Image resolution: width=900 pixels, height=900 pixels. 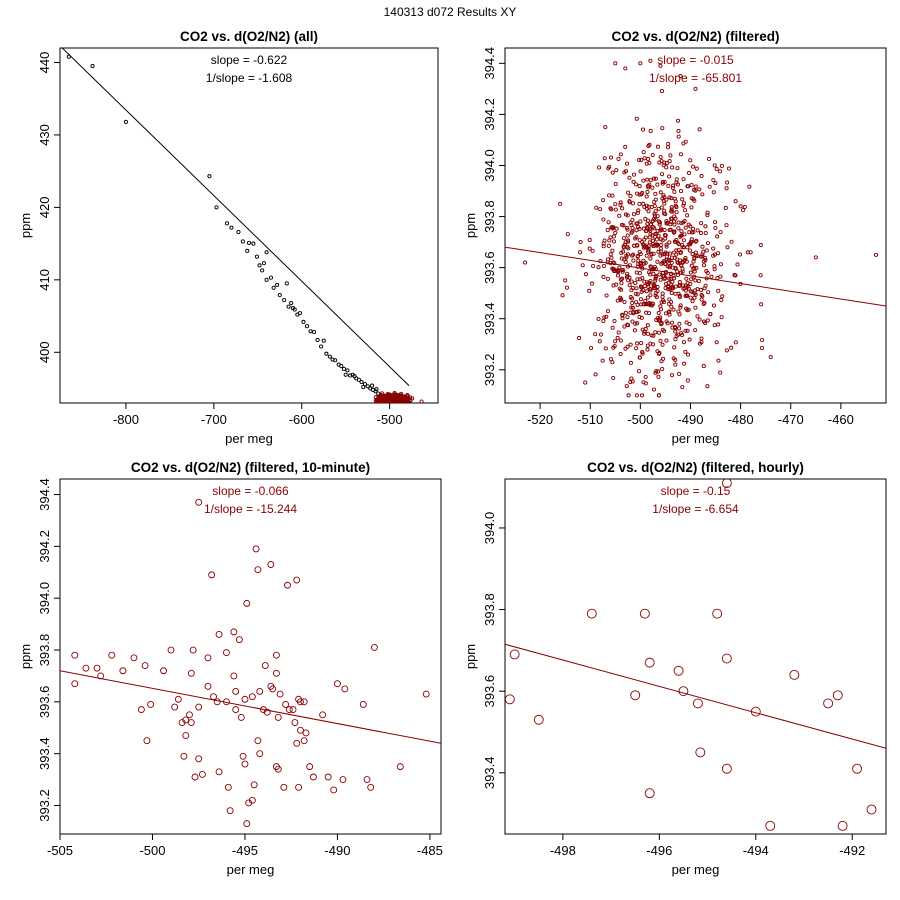 I want to click on y-tick-label: 393.2, so click(x=44, y=805).